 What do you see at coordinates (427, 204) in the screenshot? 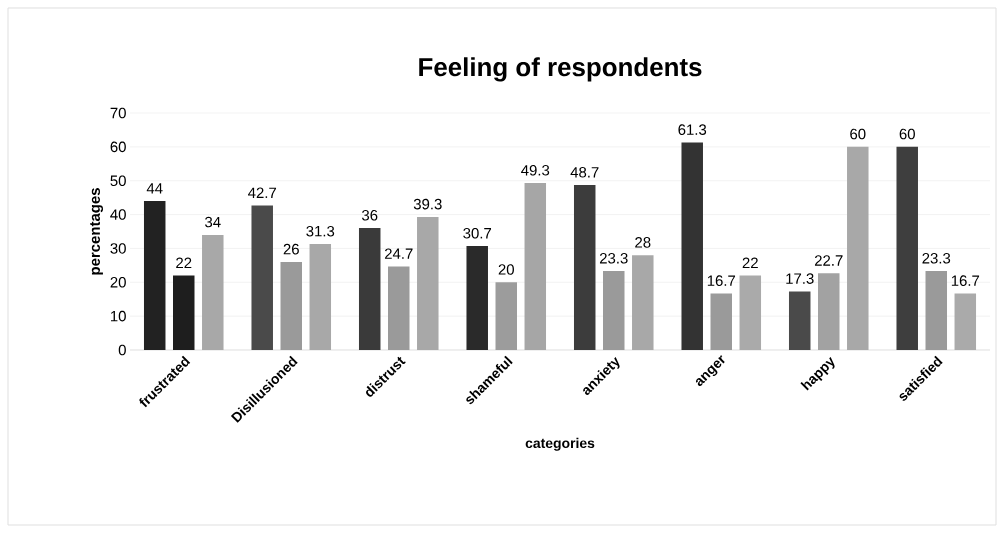
I see `data-label: 39.3` at bounding box center [427, 204].